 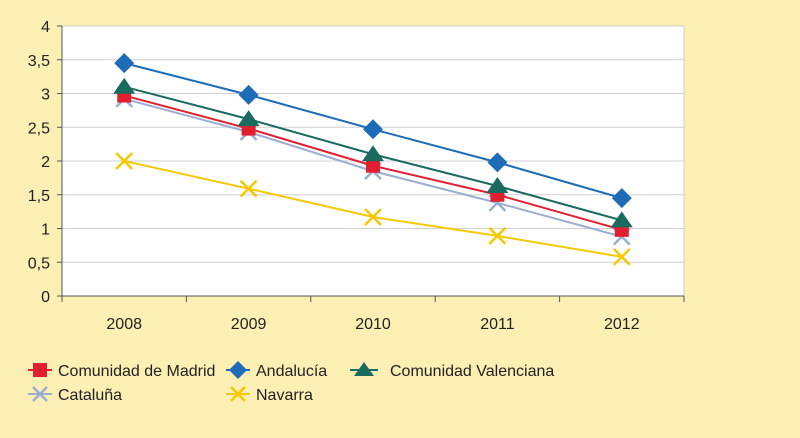 I want to click on y-tick-label: 0,5, so click(x=39, y=263).